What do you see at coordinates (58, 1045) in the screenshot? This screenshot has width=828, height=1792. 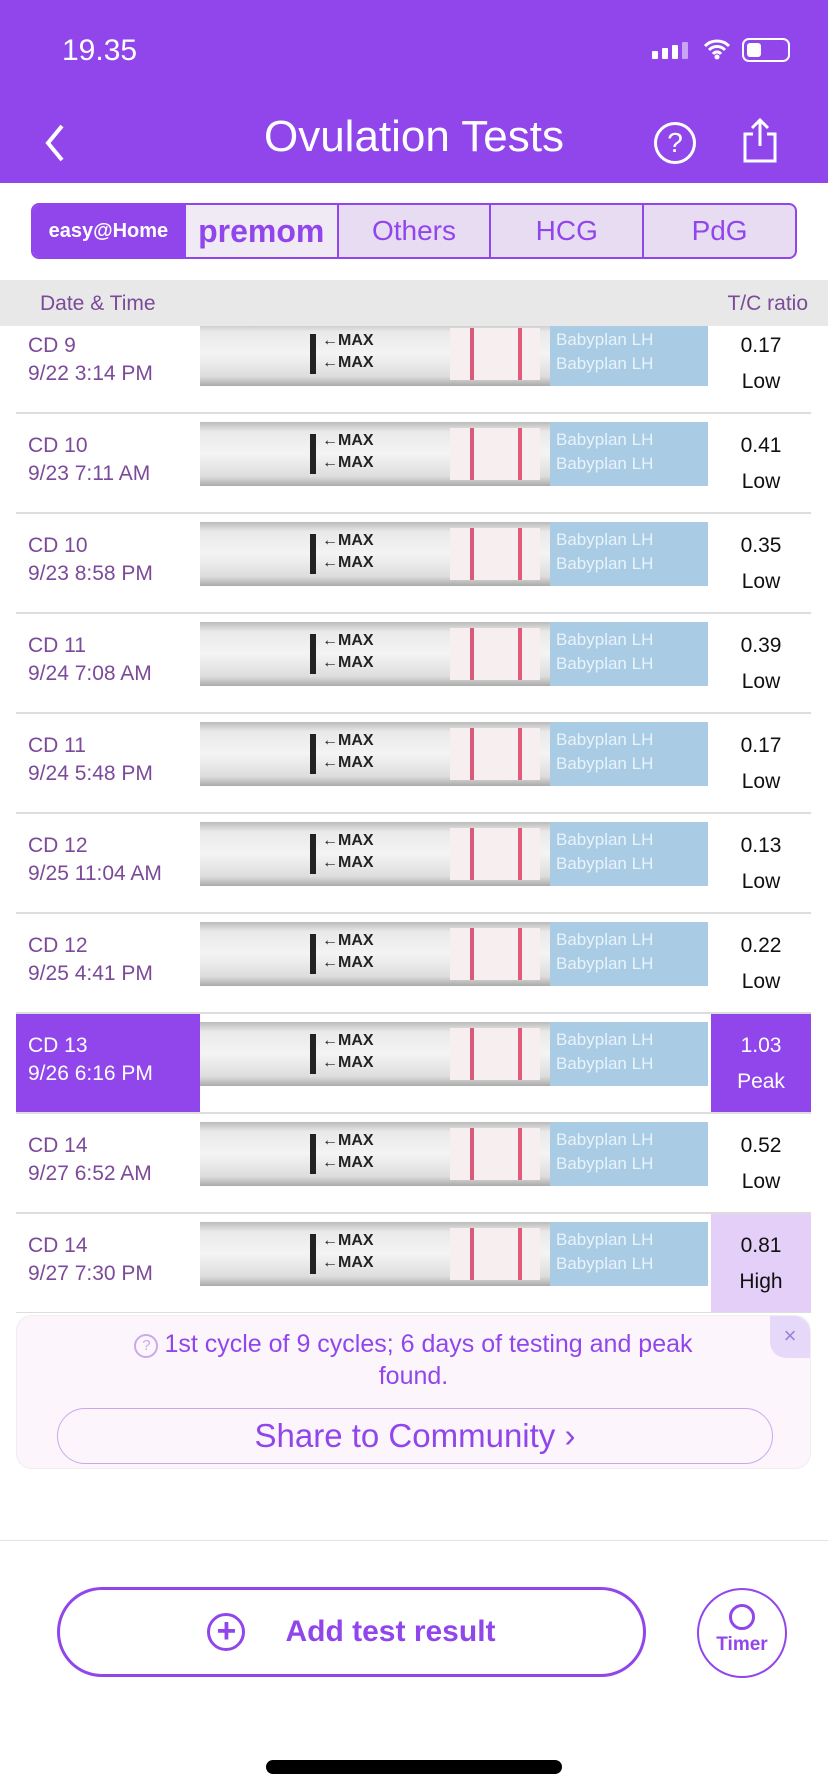 I see `cycle-day: CD 13` at bounding box center [58, 1045].